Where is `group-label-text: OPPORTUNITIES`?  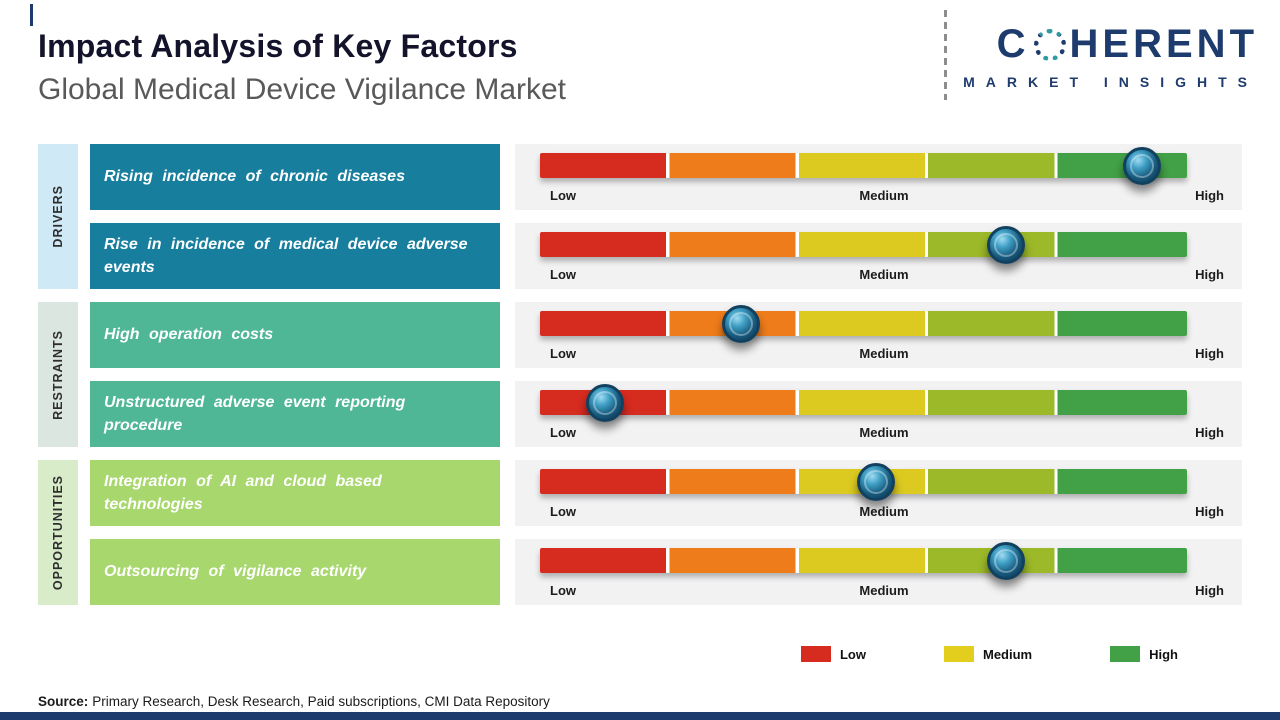
group-label-text: OPPORTUNITIES is located at coordinates (58, 532).